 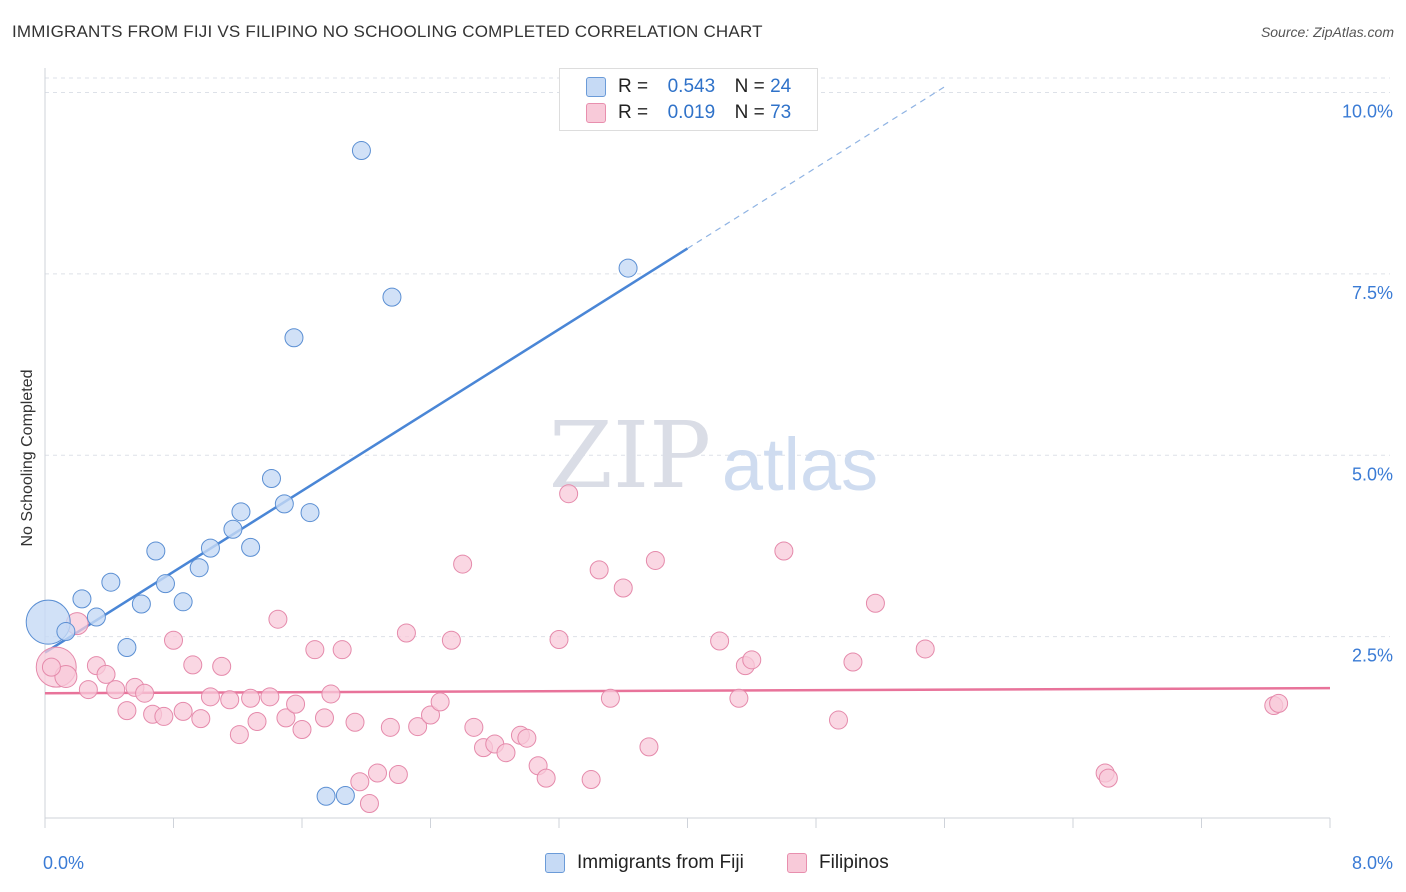 I want to click on legend-row-fiji: R = 0.543 N = 24, so click(x=688, y=87).